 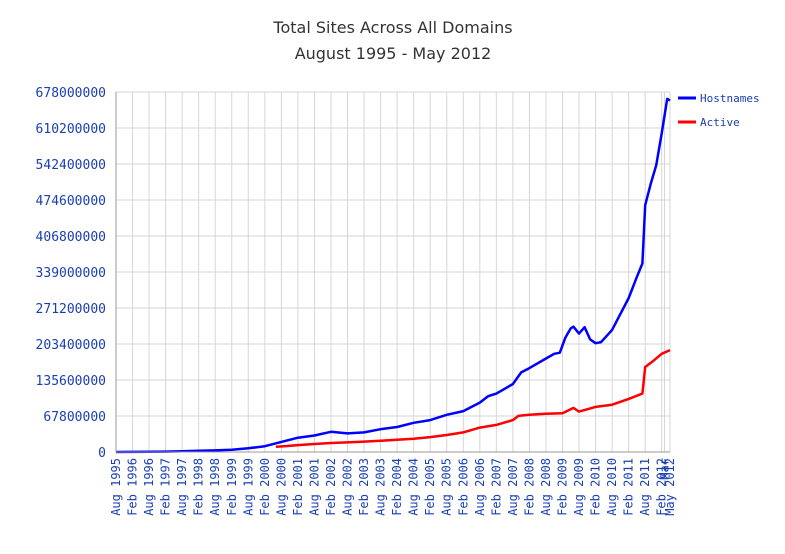 What do you see at coordinates (149, 487) in the screenshot?
I see `x-tick-label: Aug 1996` at bounding box center [149, 487].